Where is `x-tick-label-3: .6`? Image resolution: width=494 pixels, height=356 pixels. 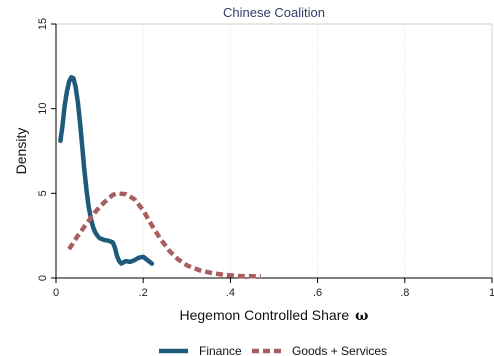
x-tick-label-3: .6 is located at coordinates (317, 293).